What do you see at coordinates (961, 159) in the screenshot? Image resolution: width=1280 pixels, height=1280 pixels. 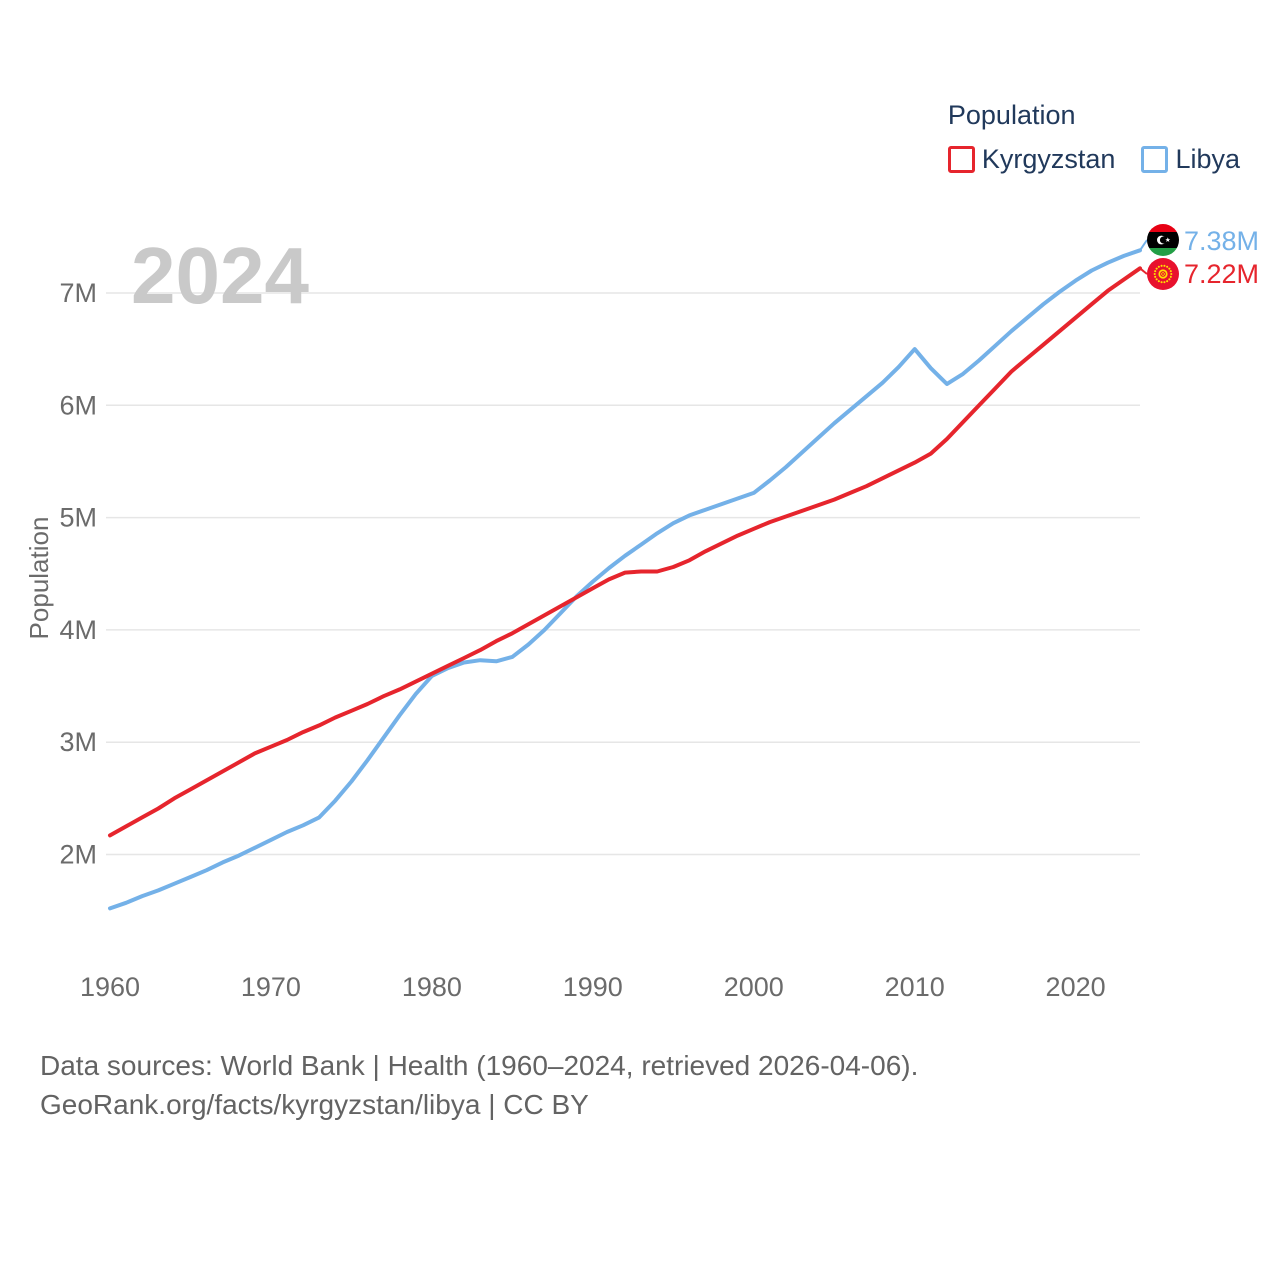 I see `kyrgyzstan-swatch-icon` at bounding box center [961, 159].